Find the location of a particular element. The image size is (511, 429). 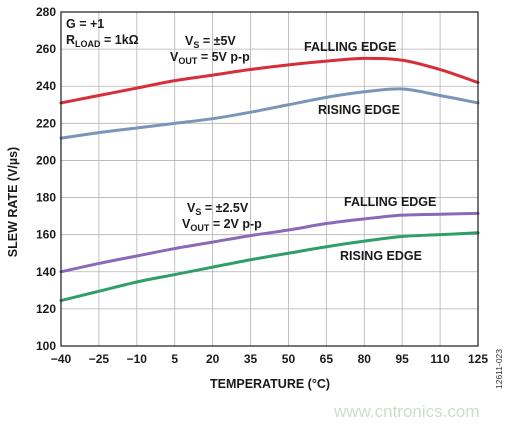

y-tick-label: 100 is located at coordinates (46, 346).